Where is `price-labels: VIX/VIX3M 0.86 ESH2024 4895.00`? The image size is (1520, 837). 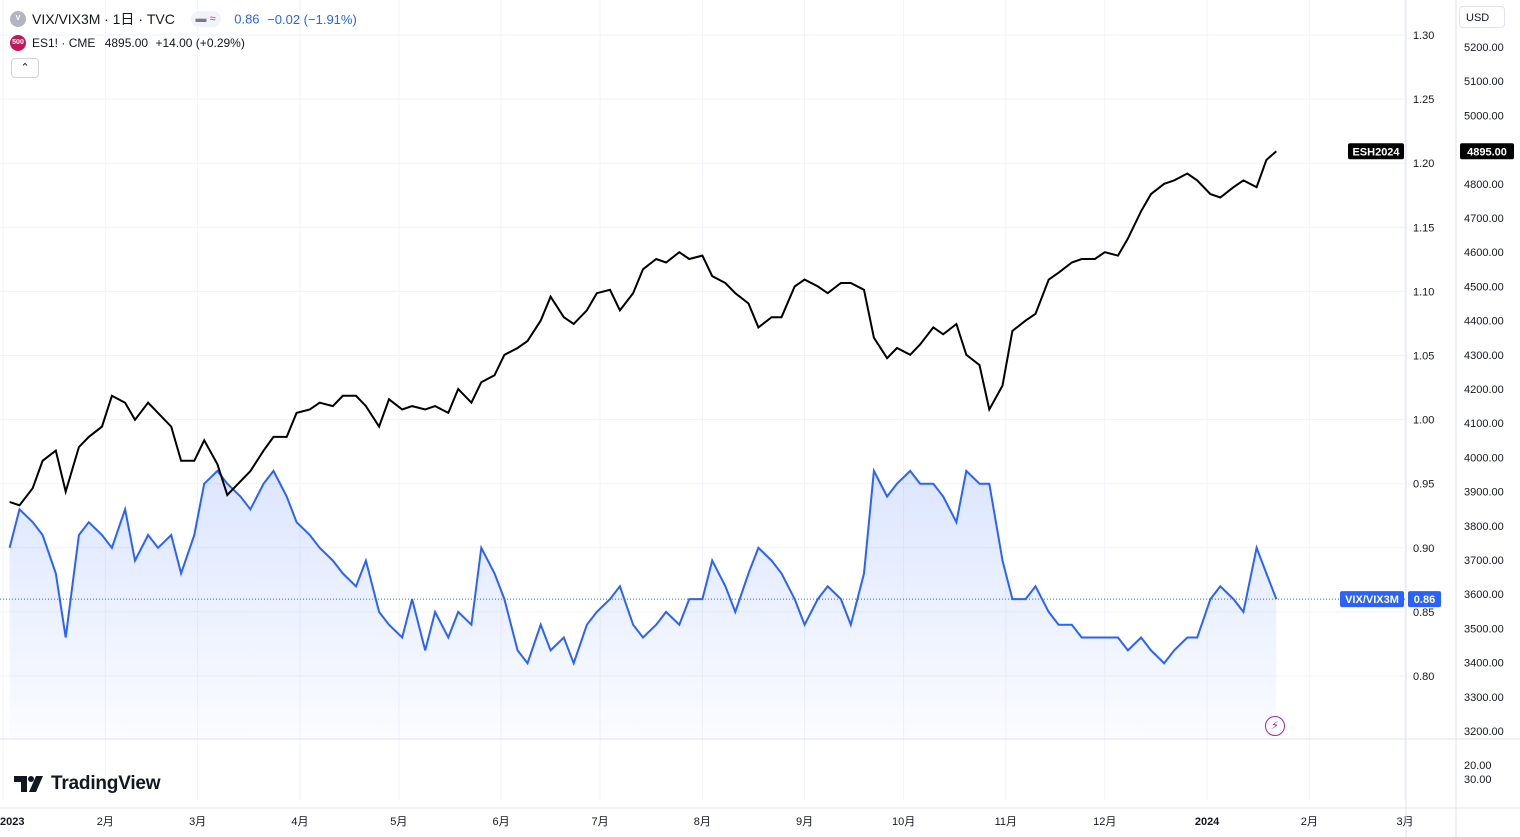 price-labels: VIX/VIX3M 0.86 ESH2024 4895.00 is located at coordinates (1427, 375).